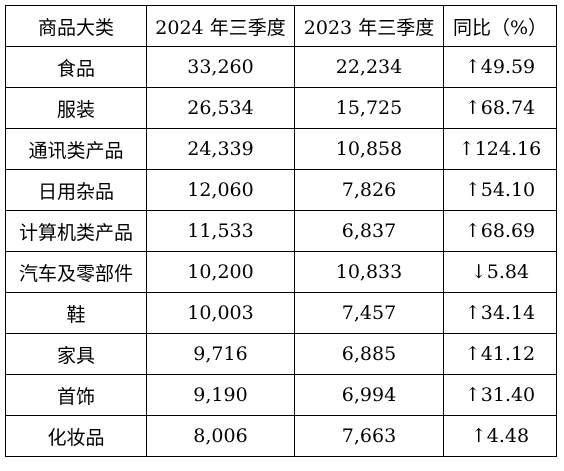 The image size is (564, 471). What do you see at coordinates (369, 395) in the screenshot?
I see `q3-2023-cell: 6,994` at bounding box center [369, 395].